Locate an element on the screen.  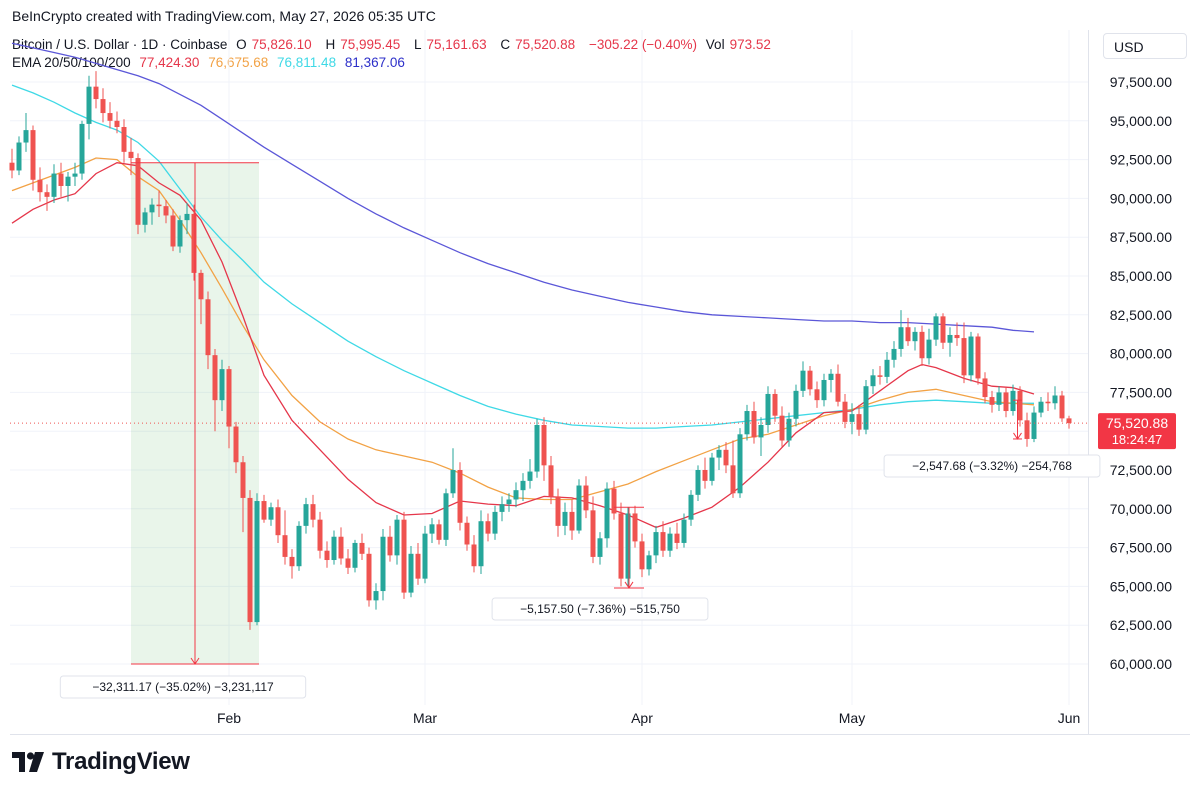
x-tick-label: Jun is located at coordinates (1069, 718).